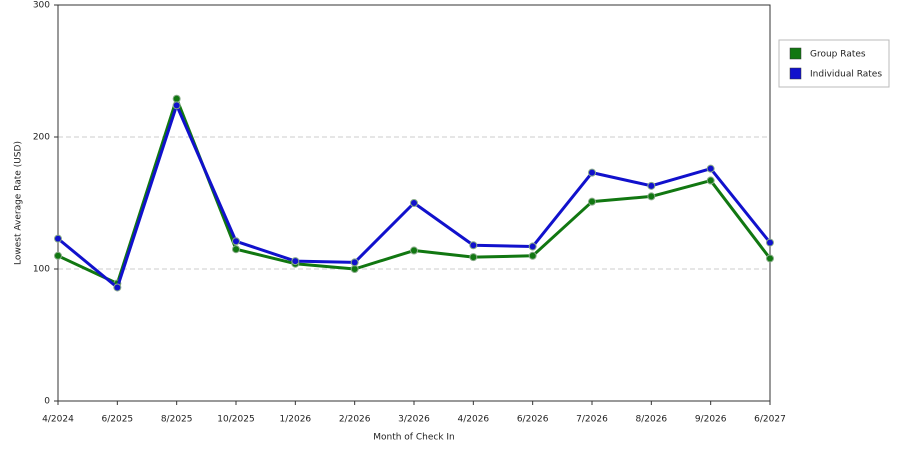 The height and width of the screenshot is (450, 900). Describe the element at coordinates (177, 420) in the screenshot. I see `x-tick-label: 8/2025` at that location.